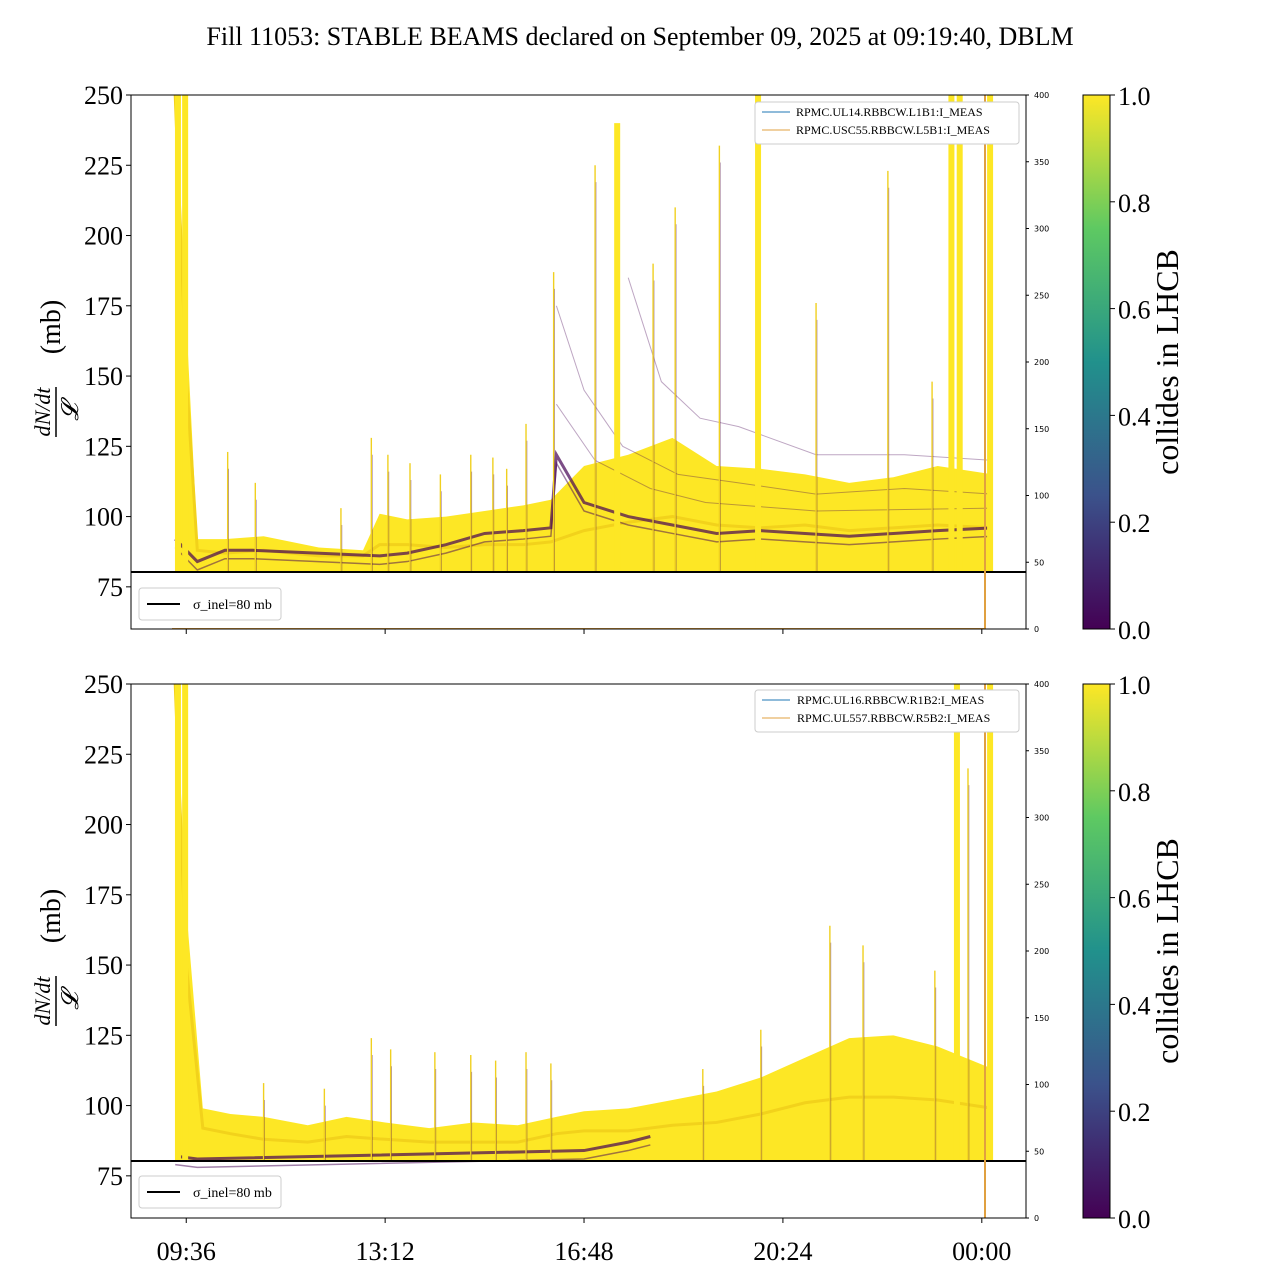 The height and width of the screenshot is (1280, 1280). What do you see at coordinates (1041, 684) in the screenshot?
I see `bot-y2tick-label-8: 400` at bounding box center [1041, 684].